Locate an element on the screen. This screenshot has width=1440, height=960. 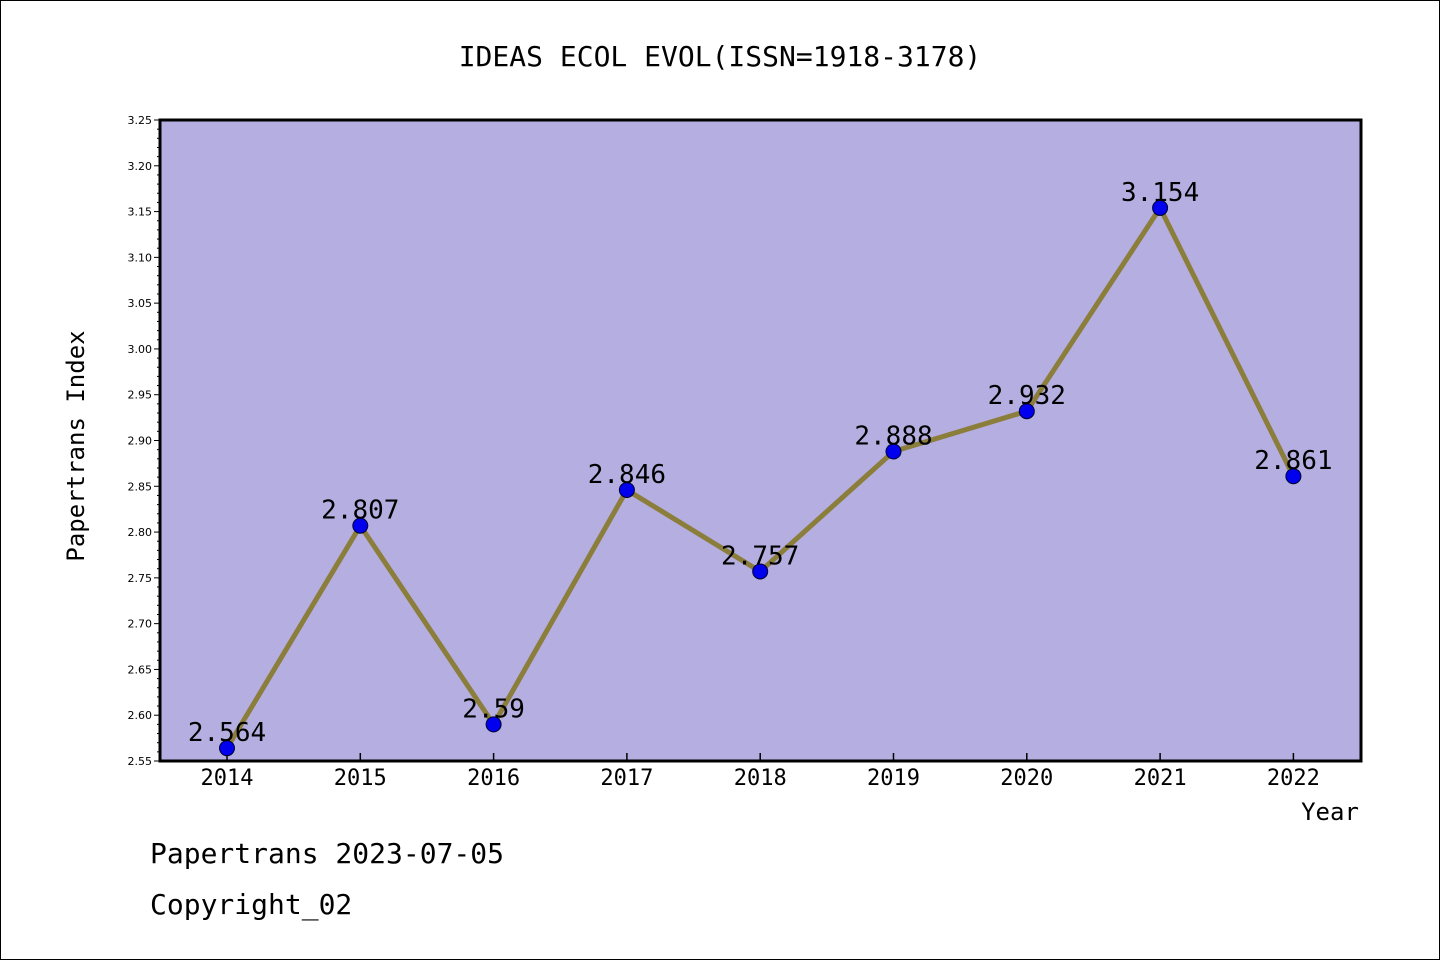
data-label: 2.932 is located at coordinates (1027, 396).